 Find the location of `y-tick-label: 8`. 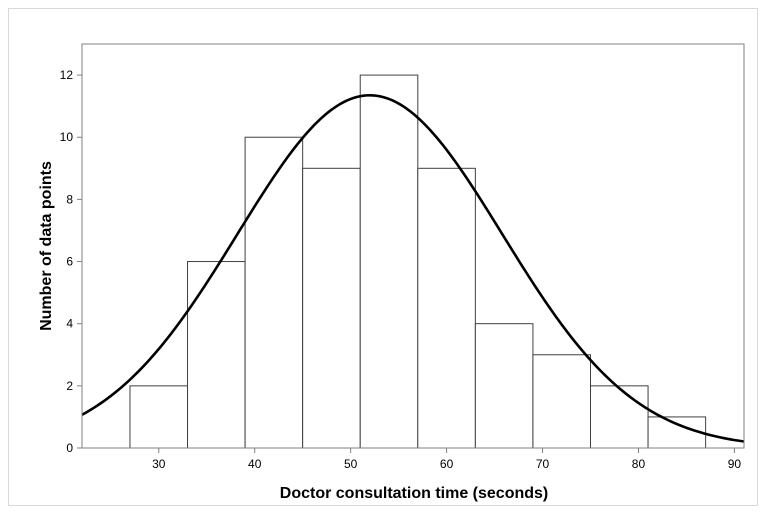

y-tick-label: 8 is located at coordinates (69, 199).